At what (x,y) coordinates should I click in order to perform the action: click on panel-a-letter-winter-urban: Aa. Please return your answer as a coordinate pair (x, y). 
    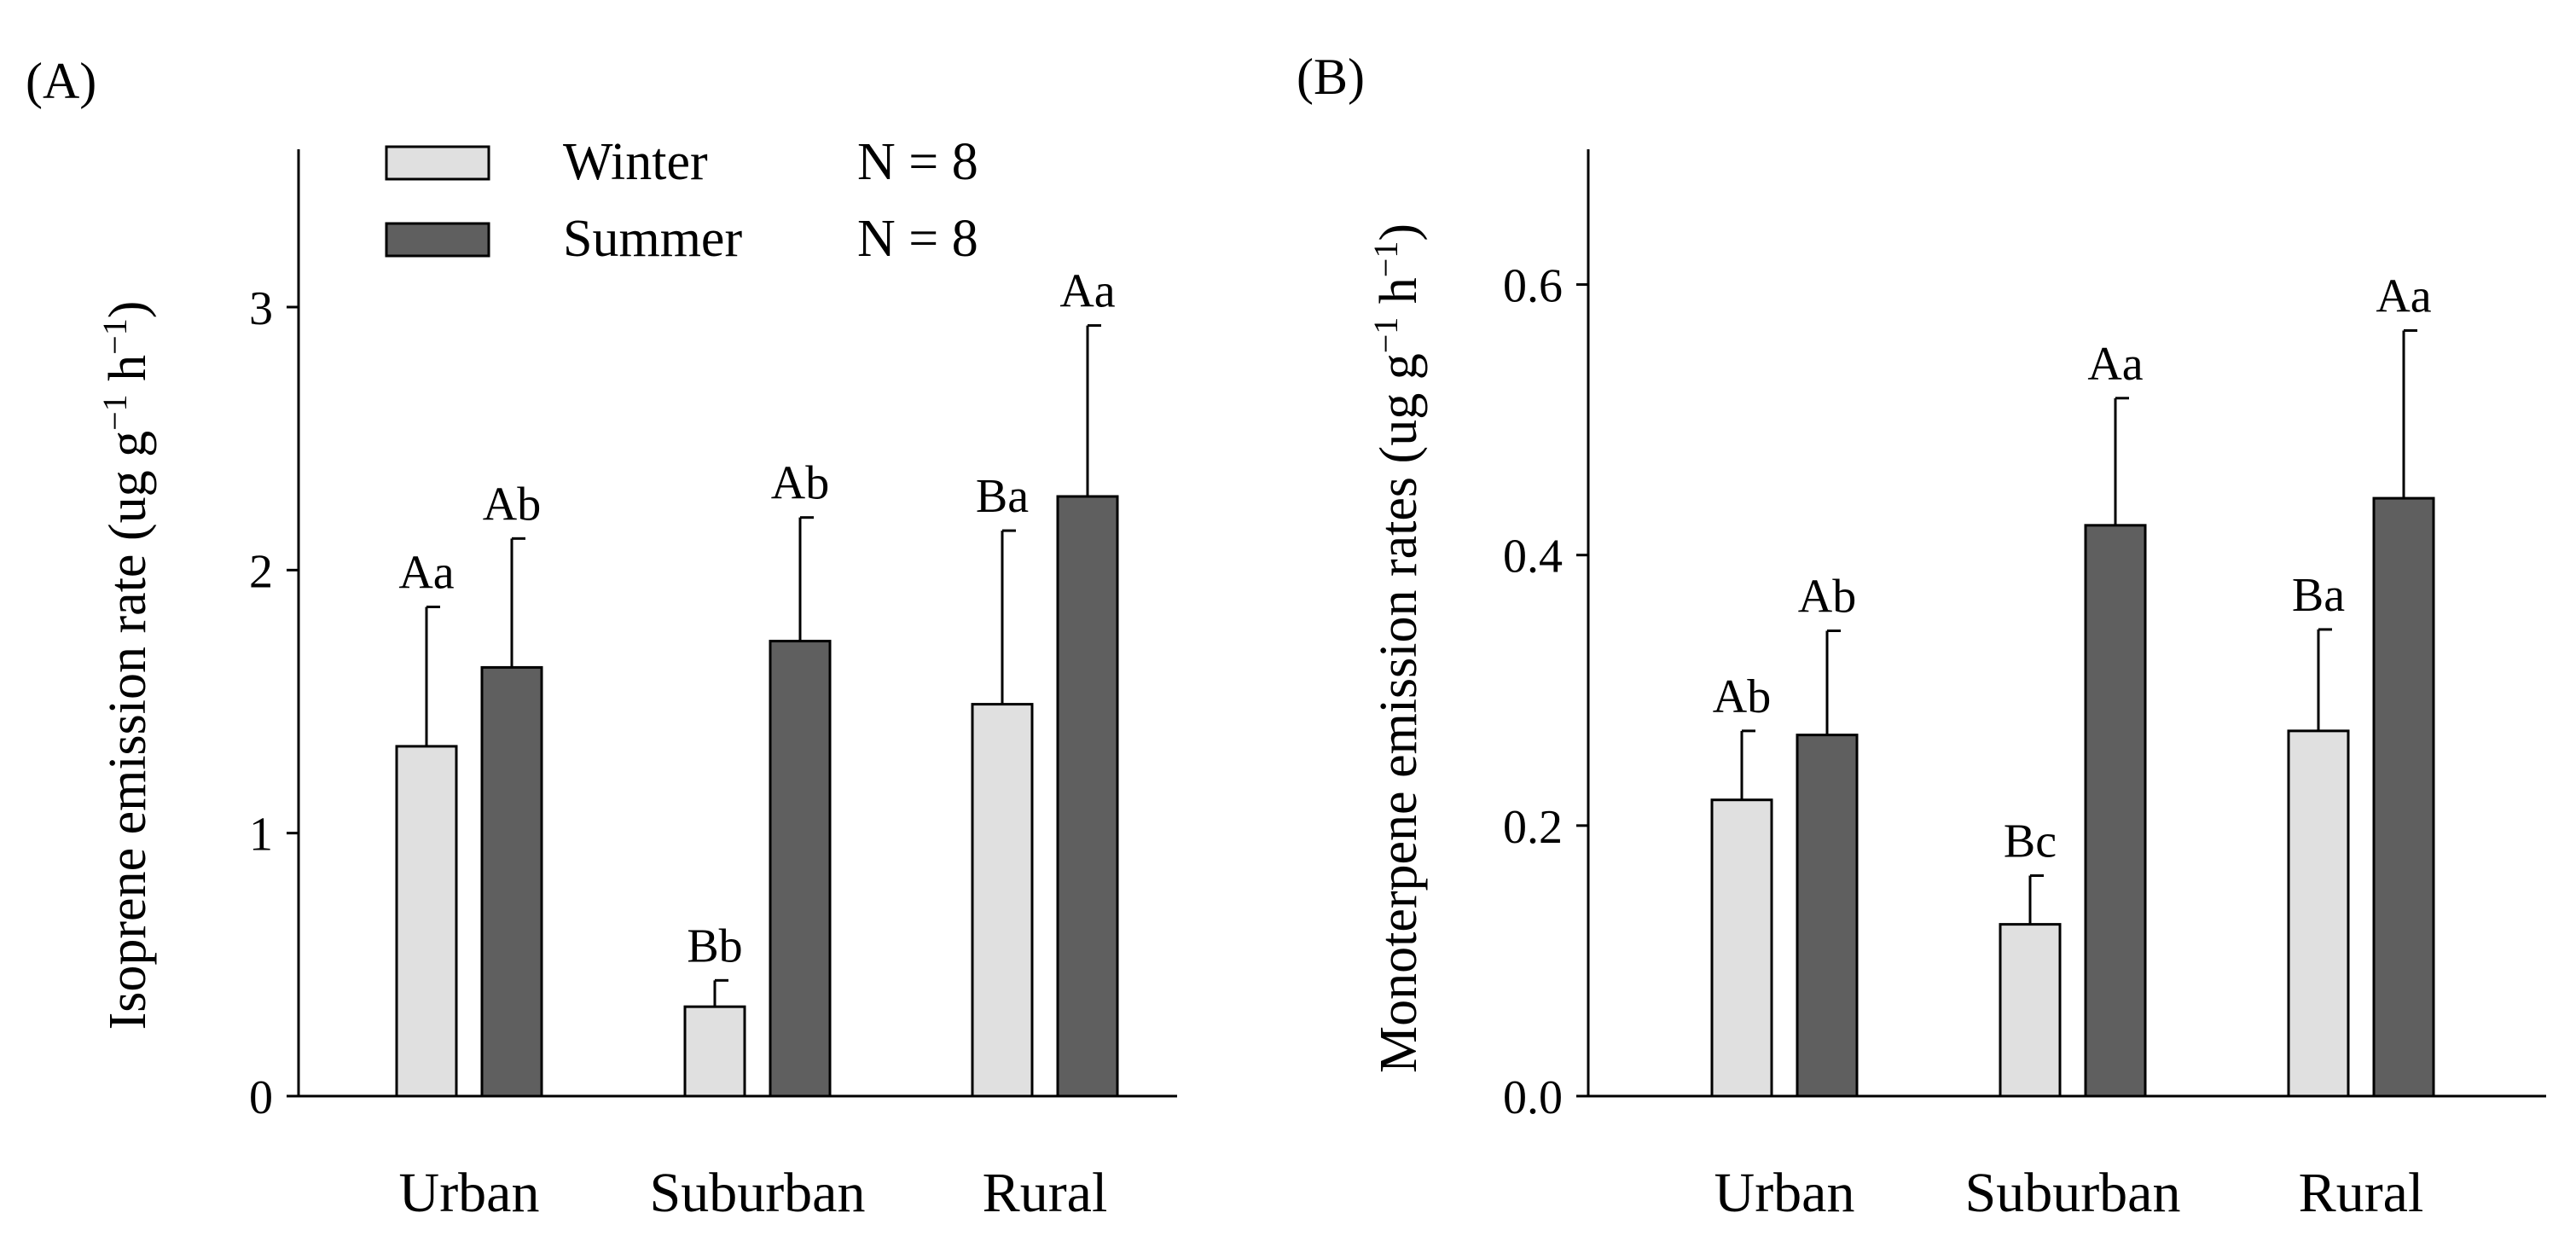
    Looking at the image, I should click on (426, 573).